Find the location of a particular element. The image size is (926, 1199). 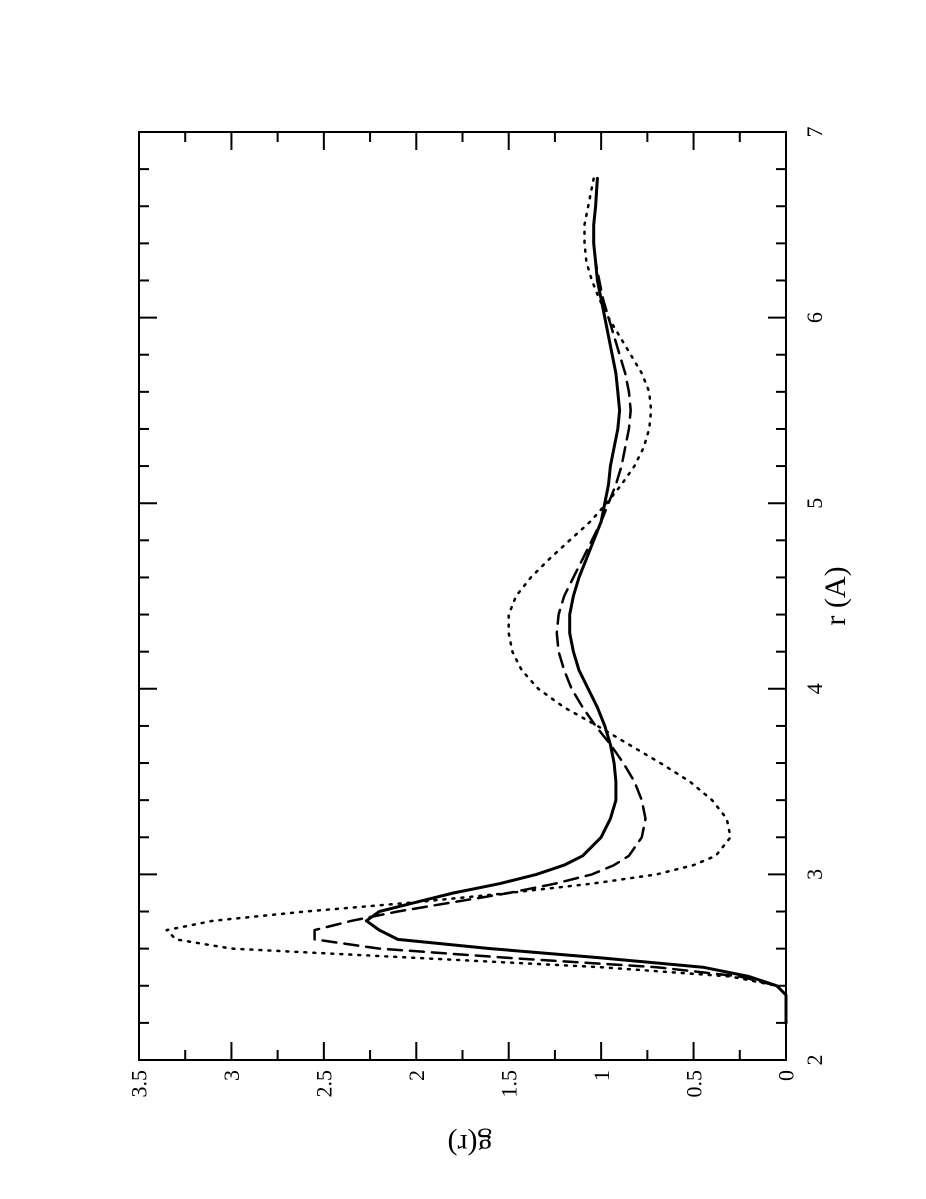

r-tick-label: 4 is located at coordinates (814, 688).